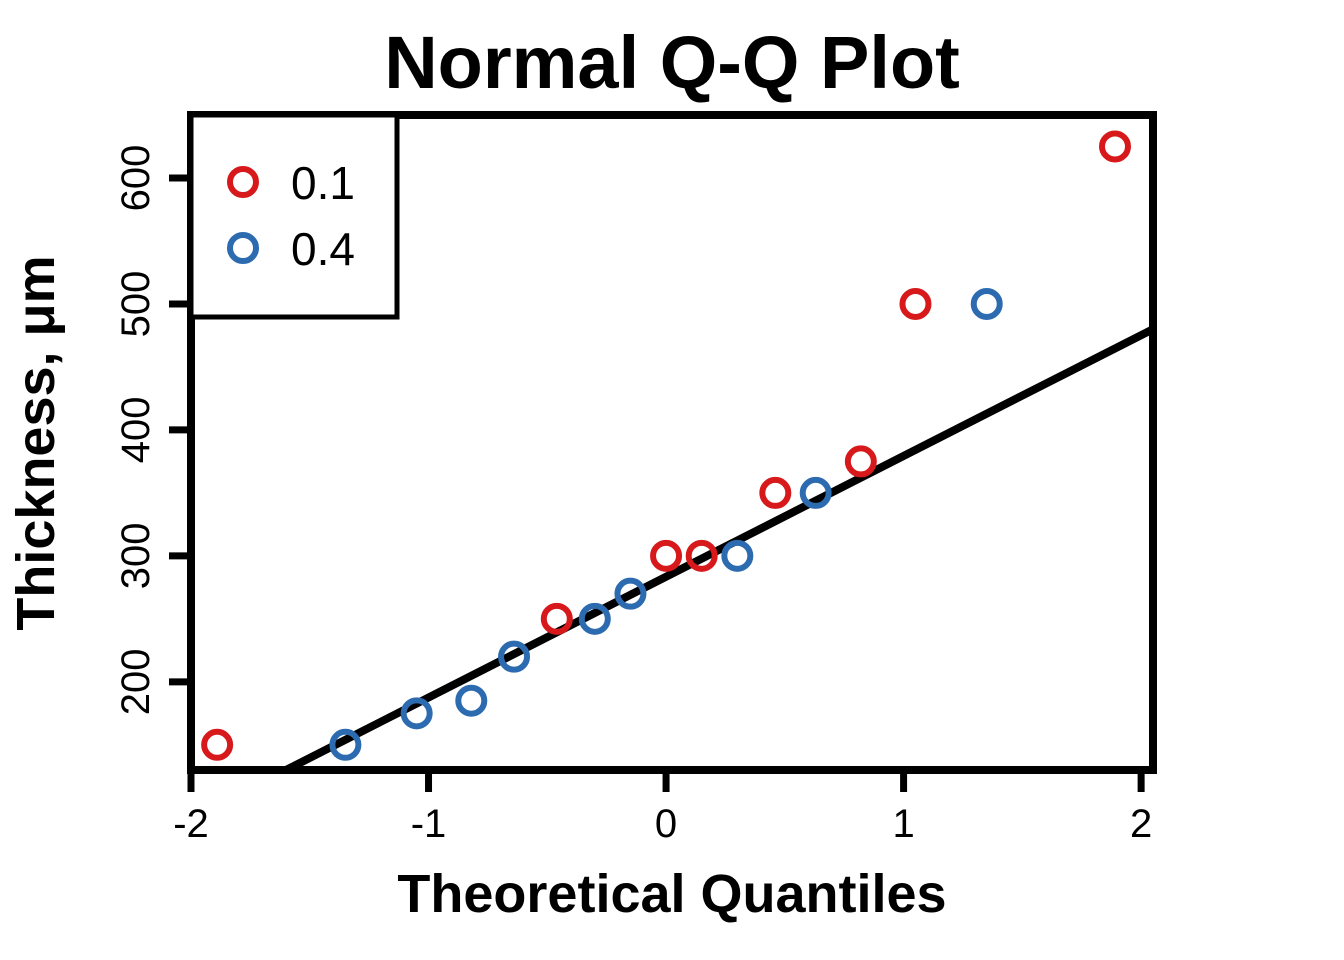  Describe the element at coordinates (136, 304) in the screenshot. I see `y-tick-label: 500` at that location.